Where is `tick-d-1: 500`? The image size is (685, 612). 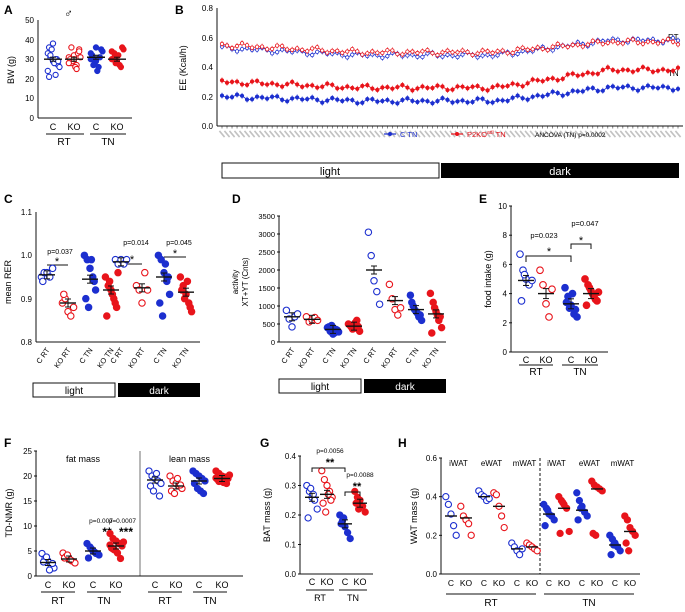 tick-d-1: 500 is located at coordinates (268, 324).